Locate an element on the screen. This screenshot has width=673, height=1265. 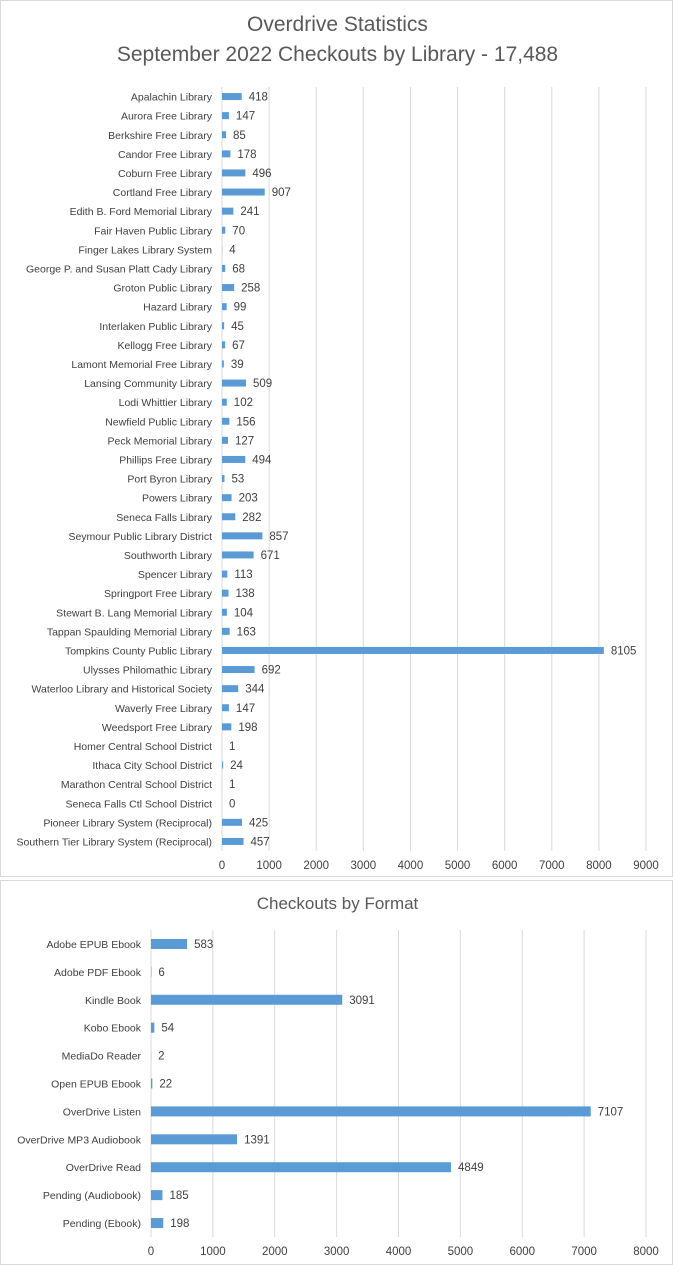
category-label: Adobe EPUB Ebook is located at coordinates (93, 945).